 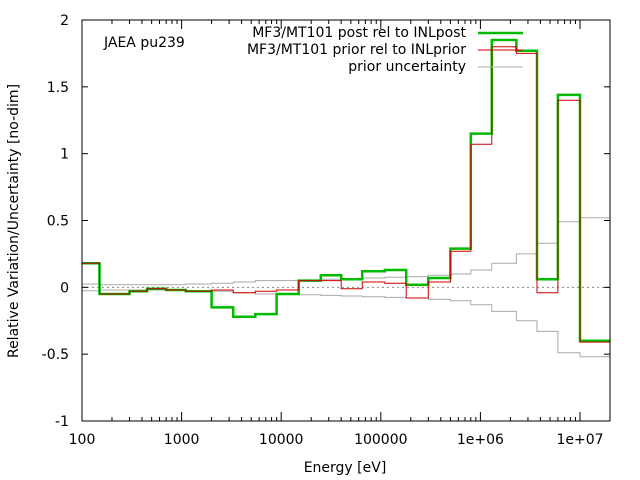 I want to click on y-tick-label: 1, so click(x=64, y=155).